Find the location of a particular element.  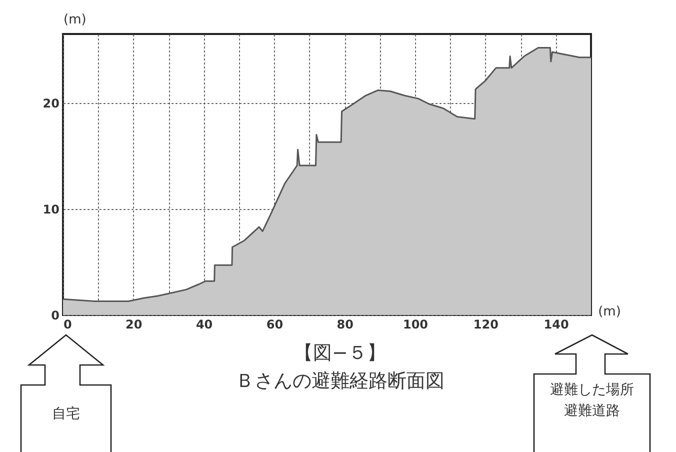

x-tick-label: 40 is located at coordinates (204, 325).